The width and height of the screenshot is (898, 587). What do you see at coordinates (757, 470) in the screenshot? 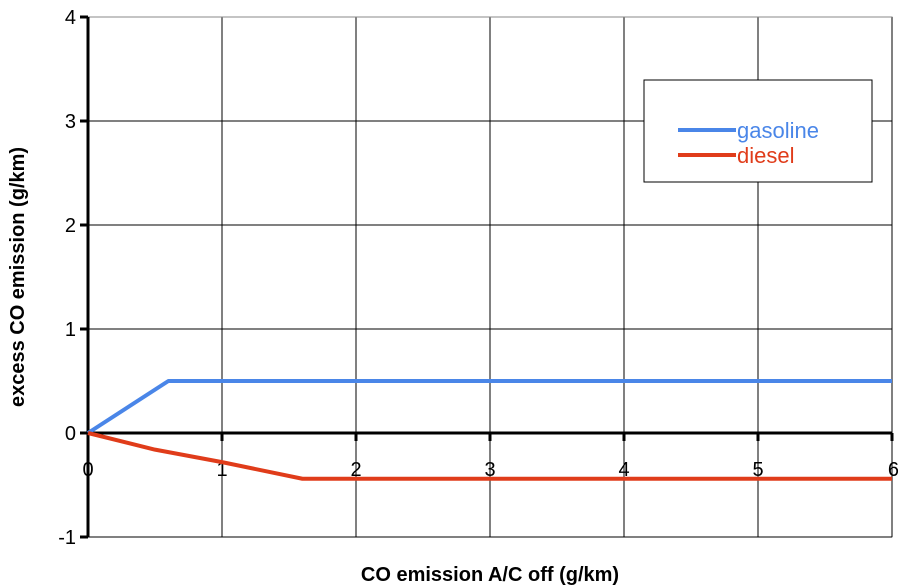
I see `x-tick-label-5: 5` at bounding box center [757, 470].